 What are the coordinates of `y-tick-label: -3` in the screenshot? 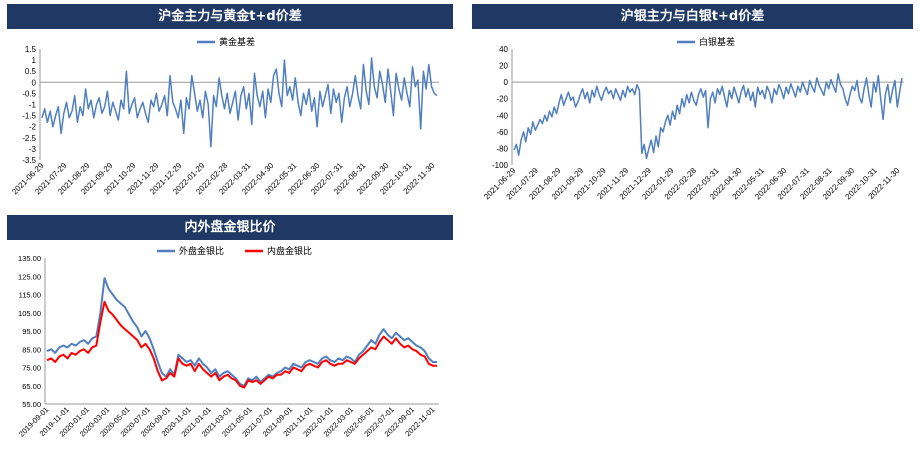 It's located at (33, 149).